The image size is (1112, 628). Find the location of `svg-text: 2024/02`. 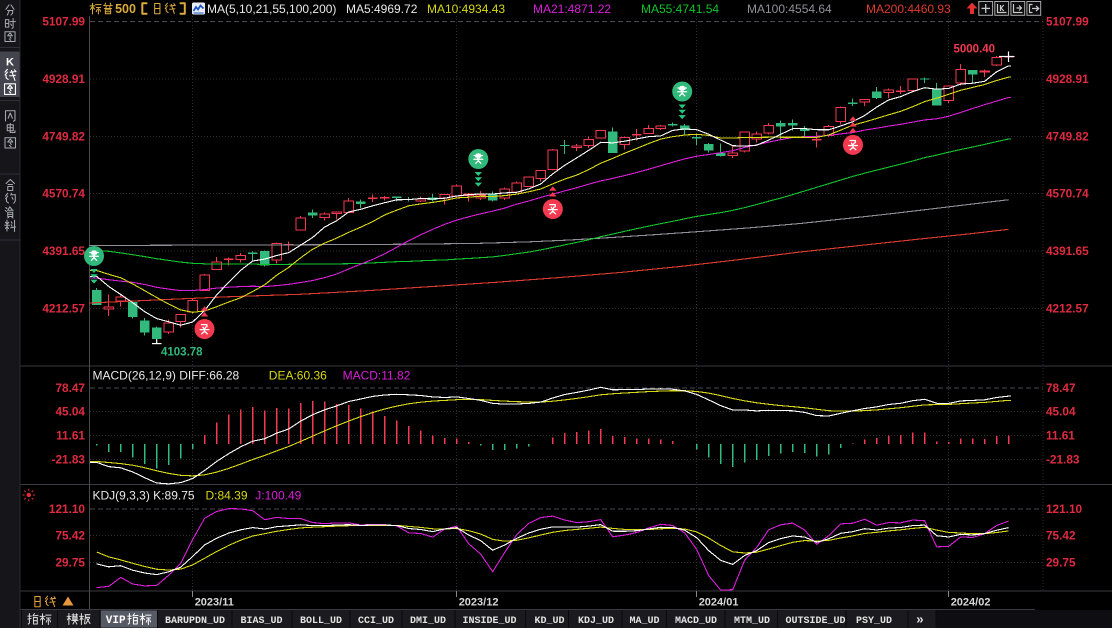

svg-text: 2024/02 is located at coordinates (971, 603).